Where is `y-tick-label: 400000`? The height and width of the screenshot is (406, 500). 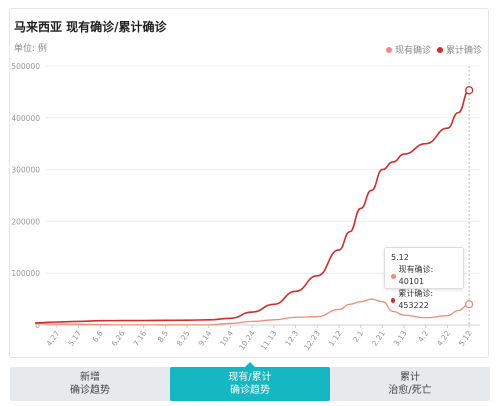
y-tick-label: 400000 is located at coordinates (25, 118).